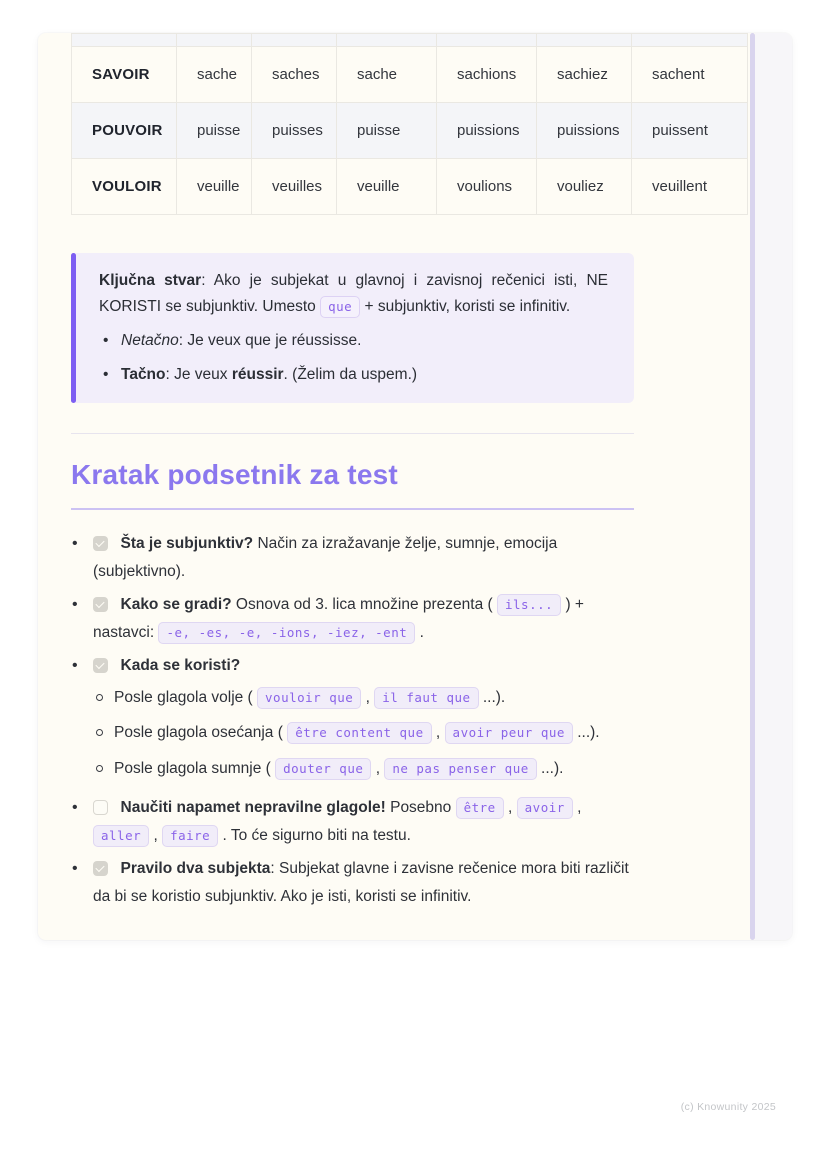  Describe the element at coordinates (150, 340) in the screenshot. I see `callout-item-lead: Netačno` at that location.